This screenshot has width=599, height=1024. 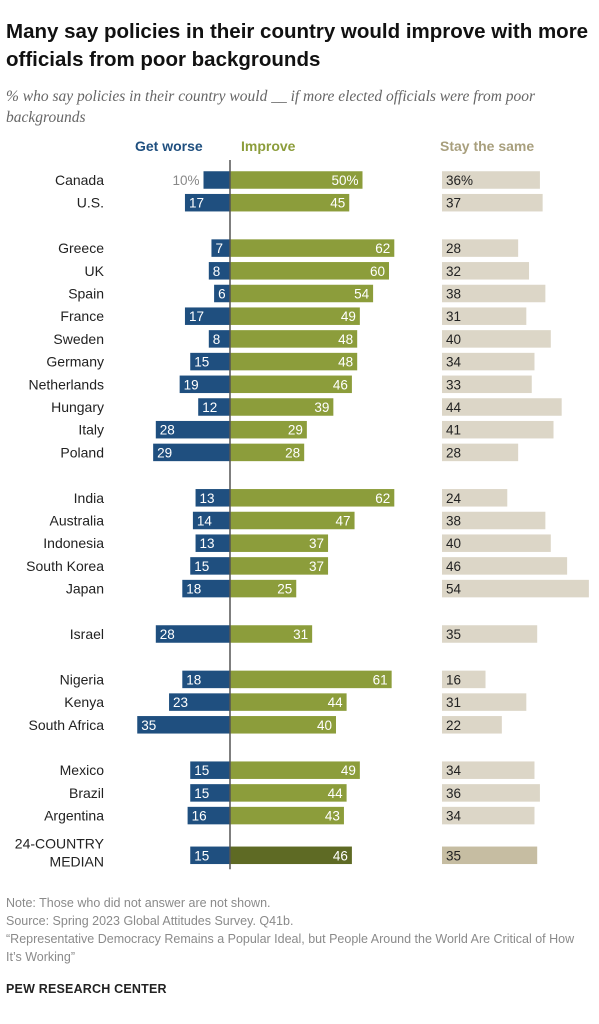 What do you see at coordinates (453, 543) in the screenshot?
I see `data-label-stay-the-same-indonesia: 40` at bounding box center [453, 543].